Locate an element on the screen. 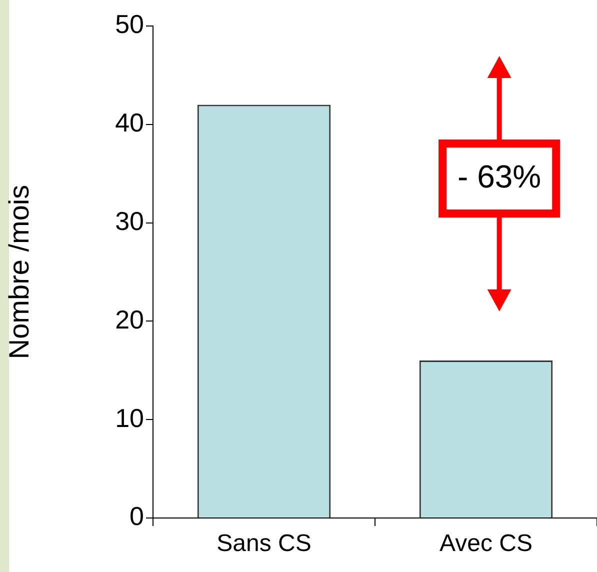  y-tick-label: 40 is located at coordinates (129, 123).